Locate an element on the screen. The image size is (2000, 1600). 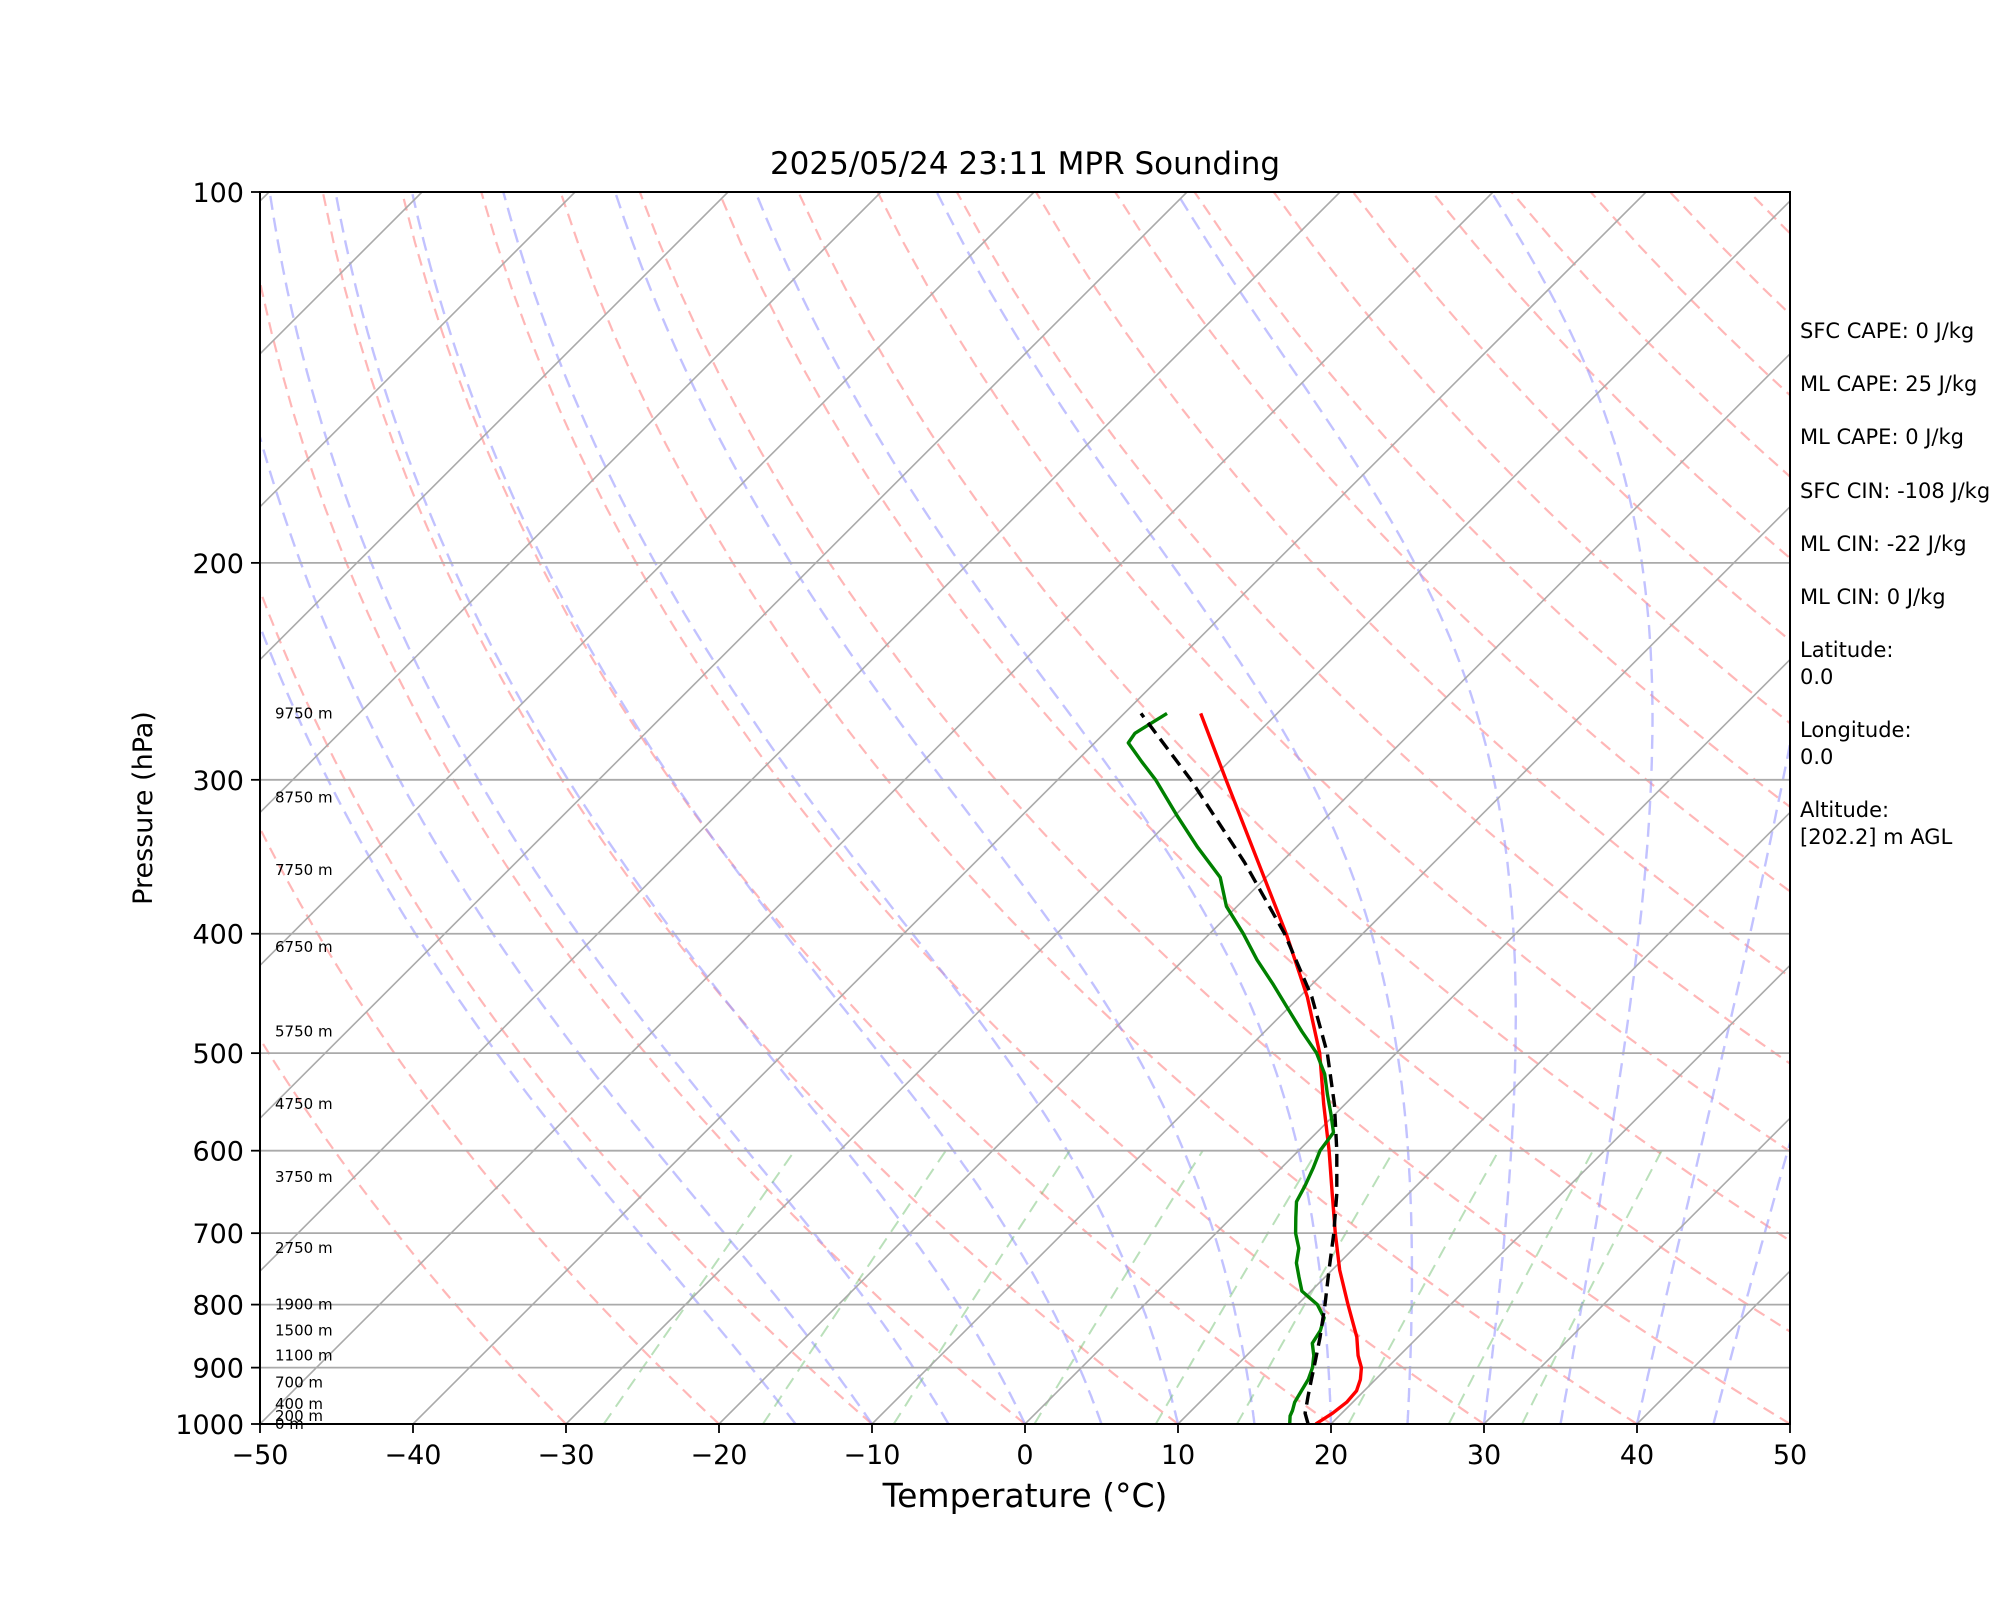
height-label: 3750 m is located at coordinates (304, 1177).